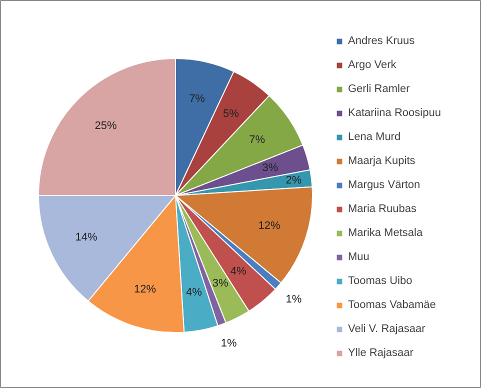 The image size is (481, 388). What do you see at coordinates (374, 137) in the screenshot?
I see `legend-label: Lena Murd` at bounding box center [374, 137].